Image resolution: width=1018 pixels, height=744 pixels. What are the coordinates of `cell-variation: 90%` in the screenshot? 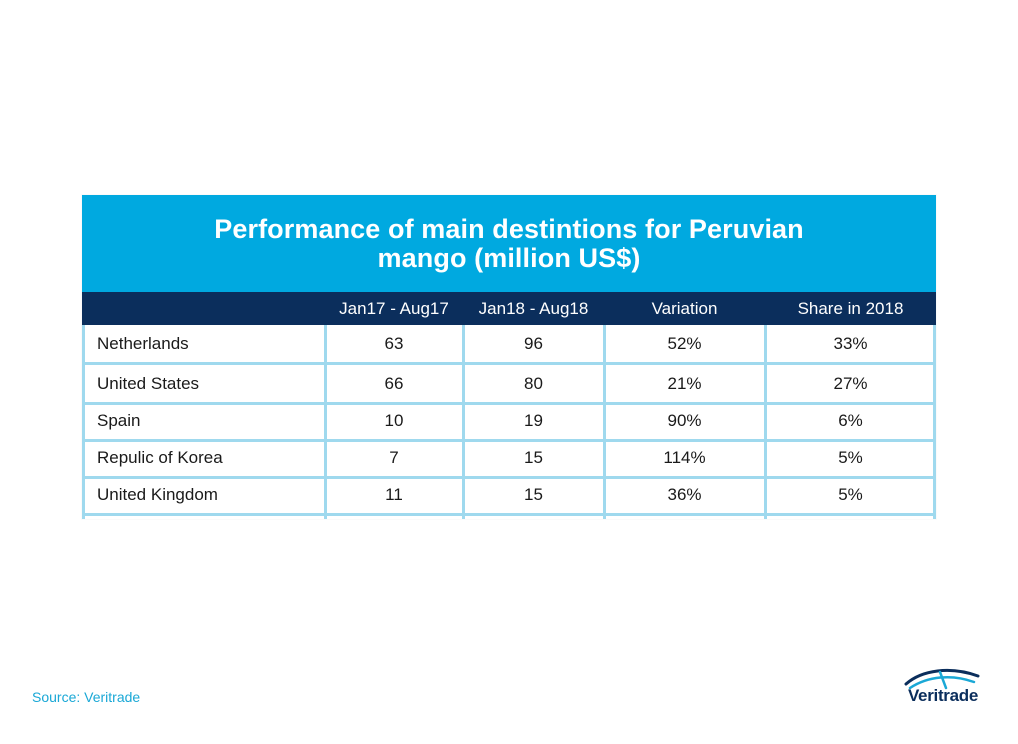 It's located at (684, 420).